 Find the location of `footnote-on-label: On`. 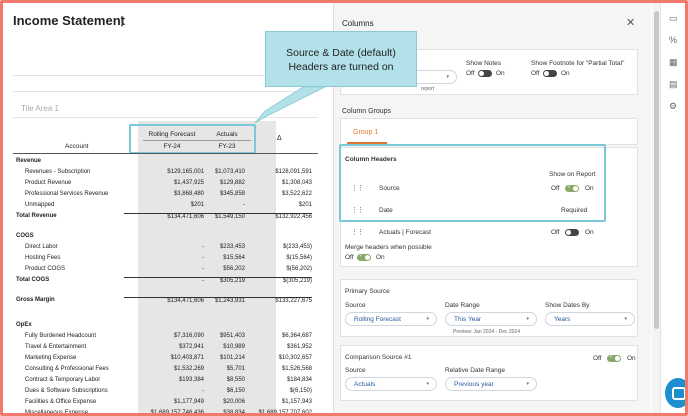

footnote-on-label: On is located at coordinates (565, 73).